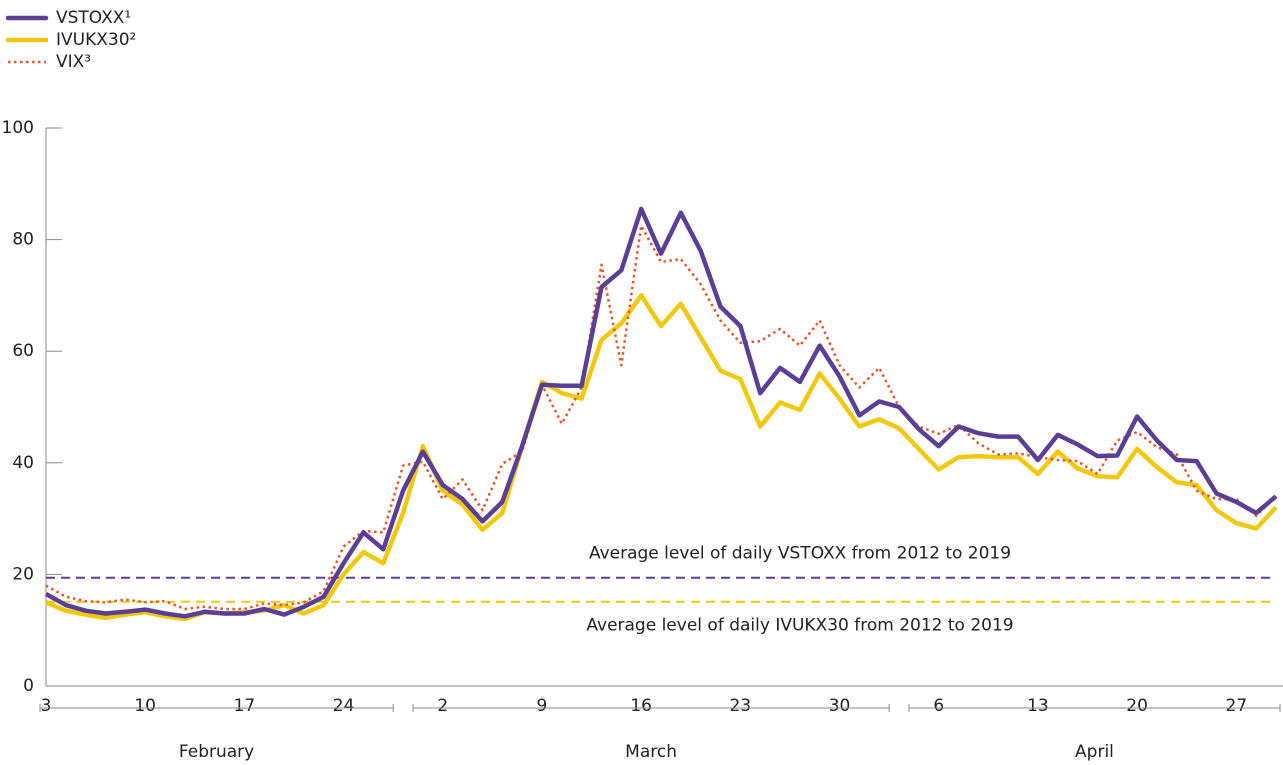  I want to click on x-tick-label: 13, so click(1038, 706).